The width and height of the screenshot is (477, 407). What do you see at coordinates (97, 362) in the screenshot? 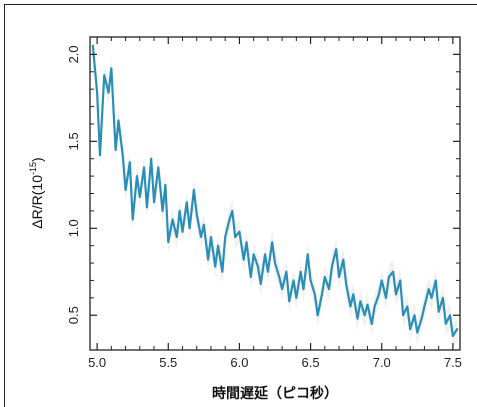
I see `x-tick-label: 5.0` at bounding box center [97, 362].